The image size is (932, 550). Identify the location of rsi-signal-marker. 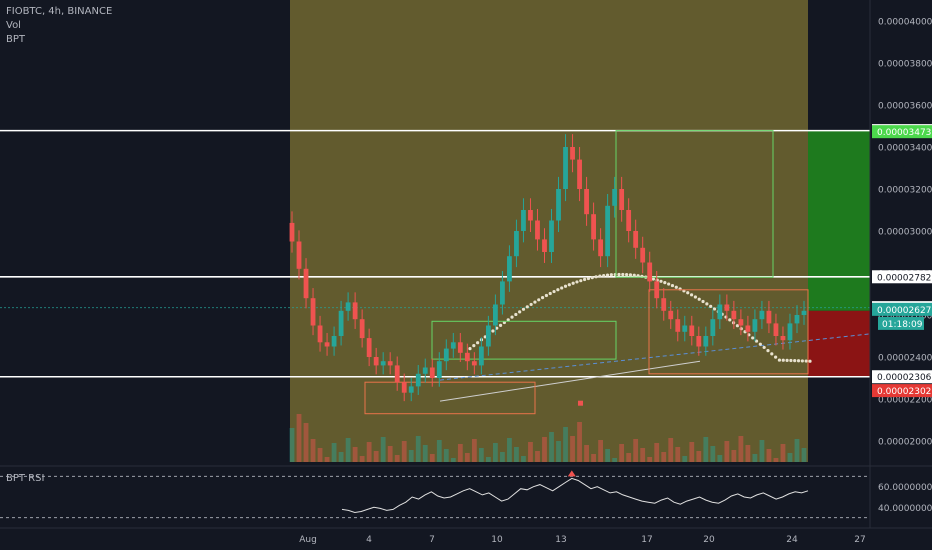
(571, 473).